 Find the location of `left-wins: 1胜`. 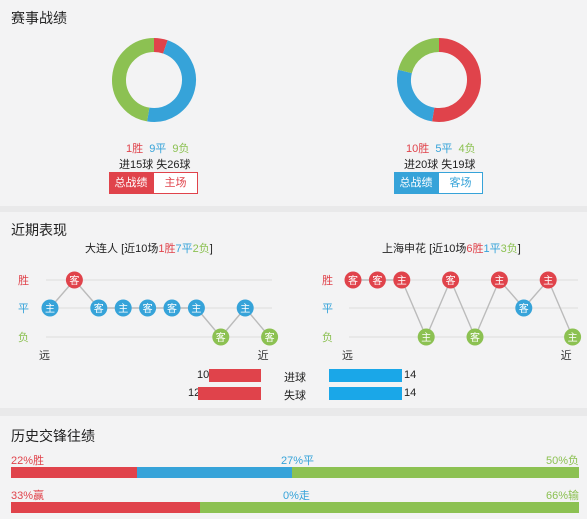

left-wins: 1胜 is located at coordinates (135, 149).